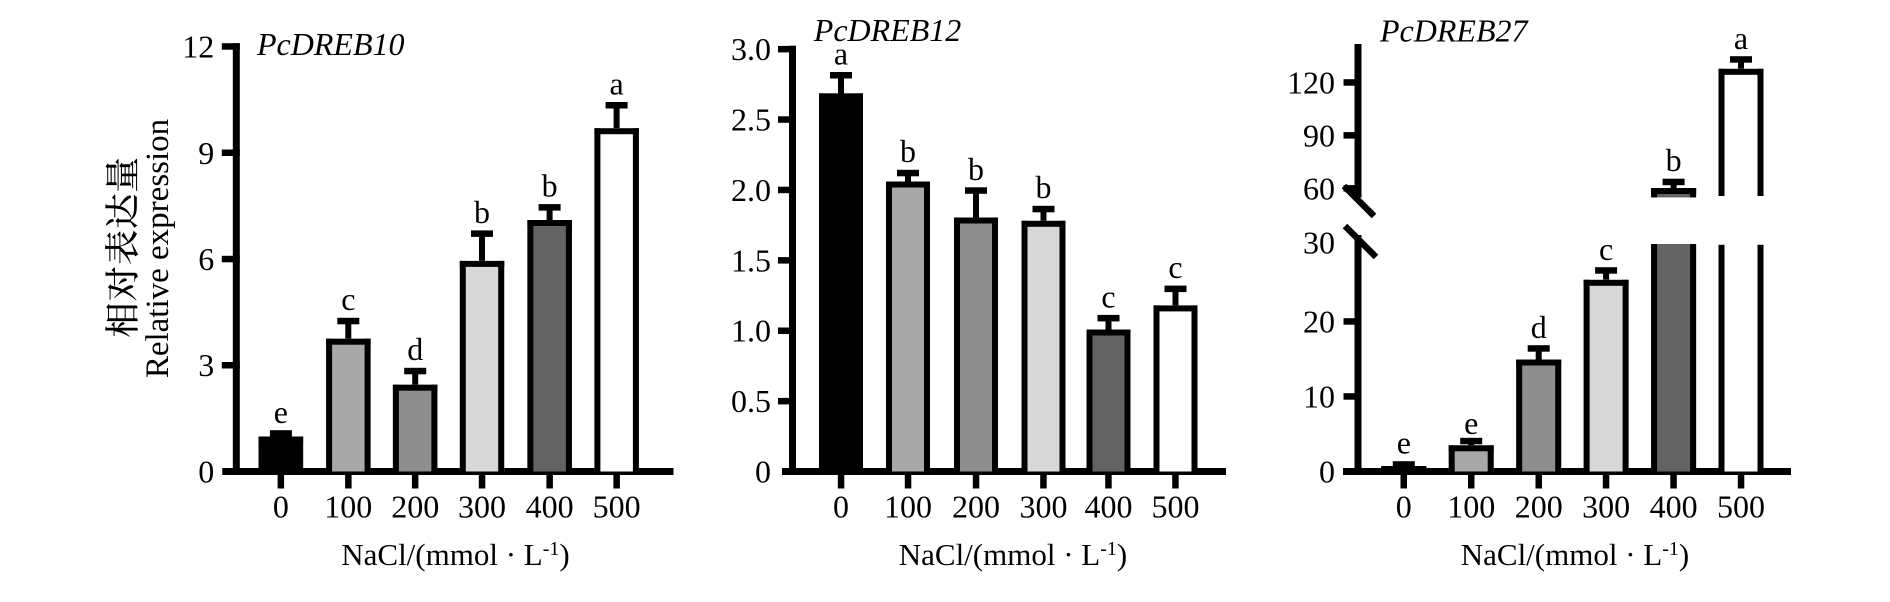 Image resolution: width=1890 pixels, height=602 pixels. What do you see at coordinates (751, 190) in the screenshot?
I see `svg-text: 2.0` at bounding box center [751, 190].